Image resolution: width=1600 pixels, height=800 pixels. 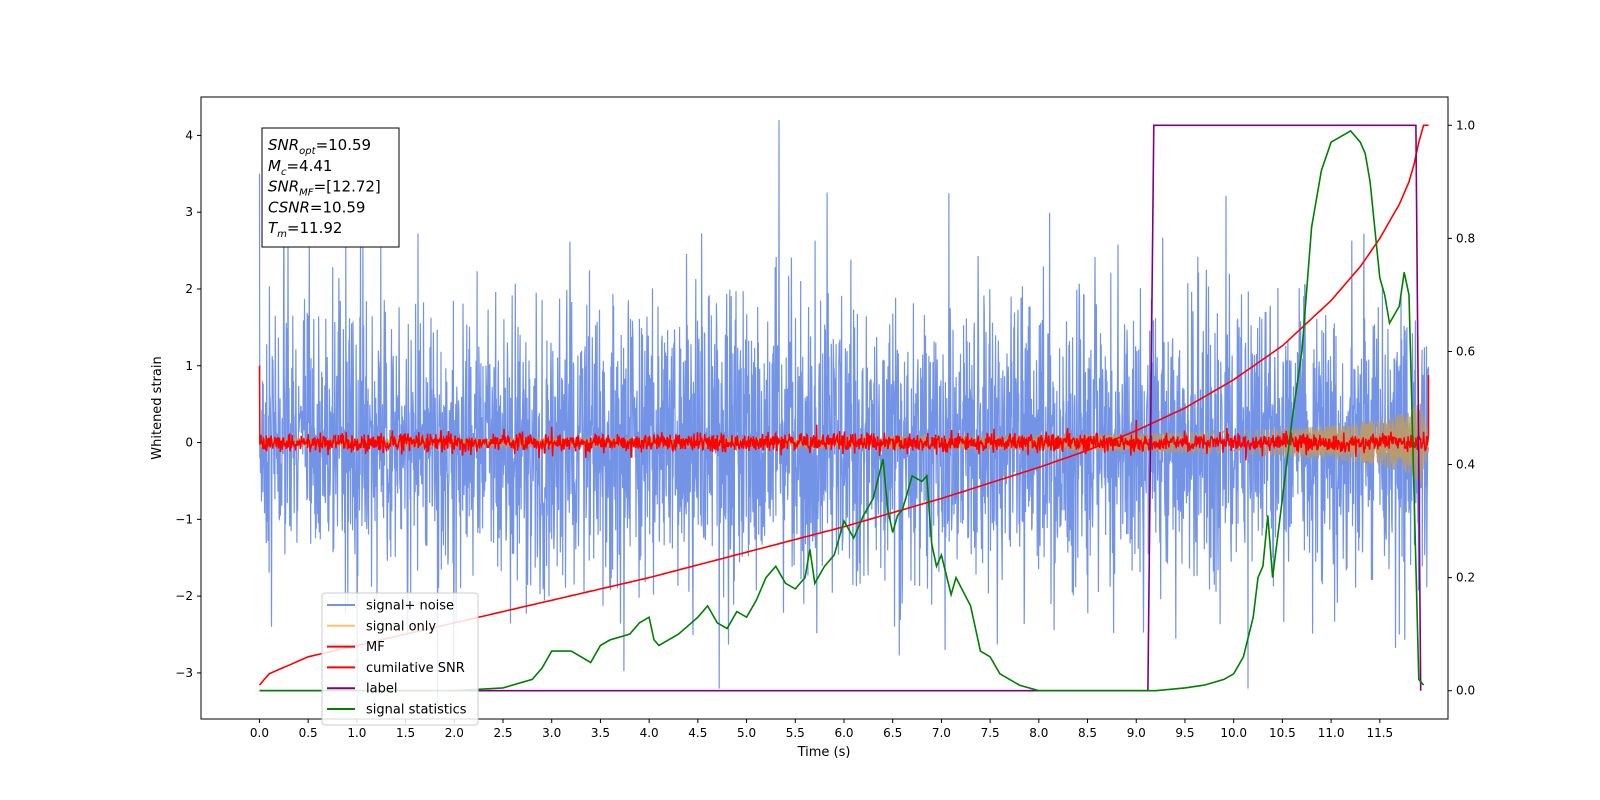 I want to click on x-tick-label: 3.5, so click(x=600, y=733).